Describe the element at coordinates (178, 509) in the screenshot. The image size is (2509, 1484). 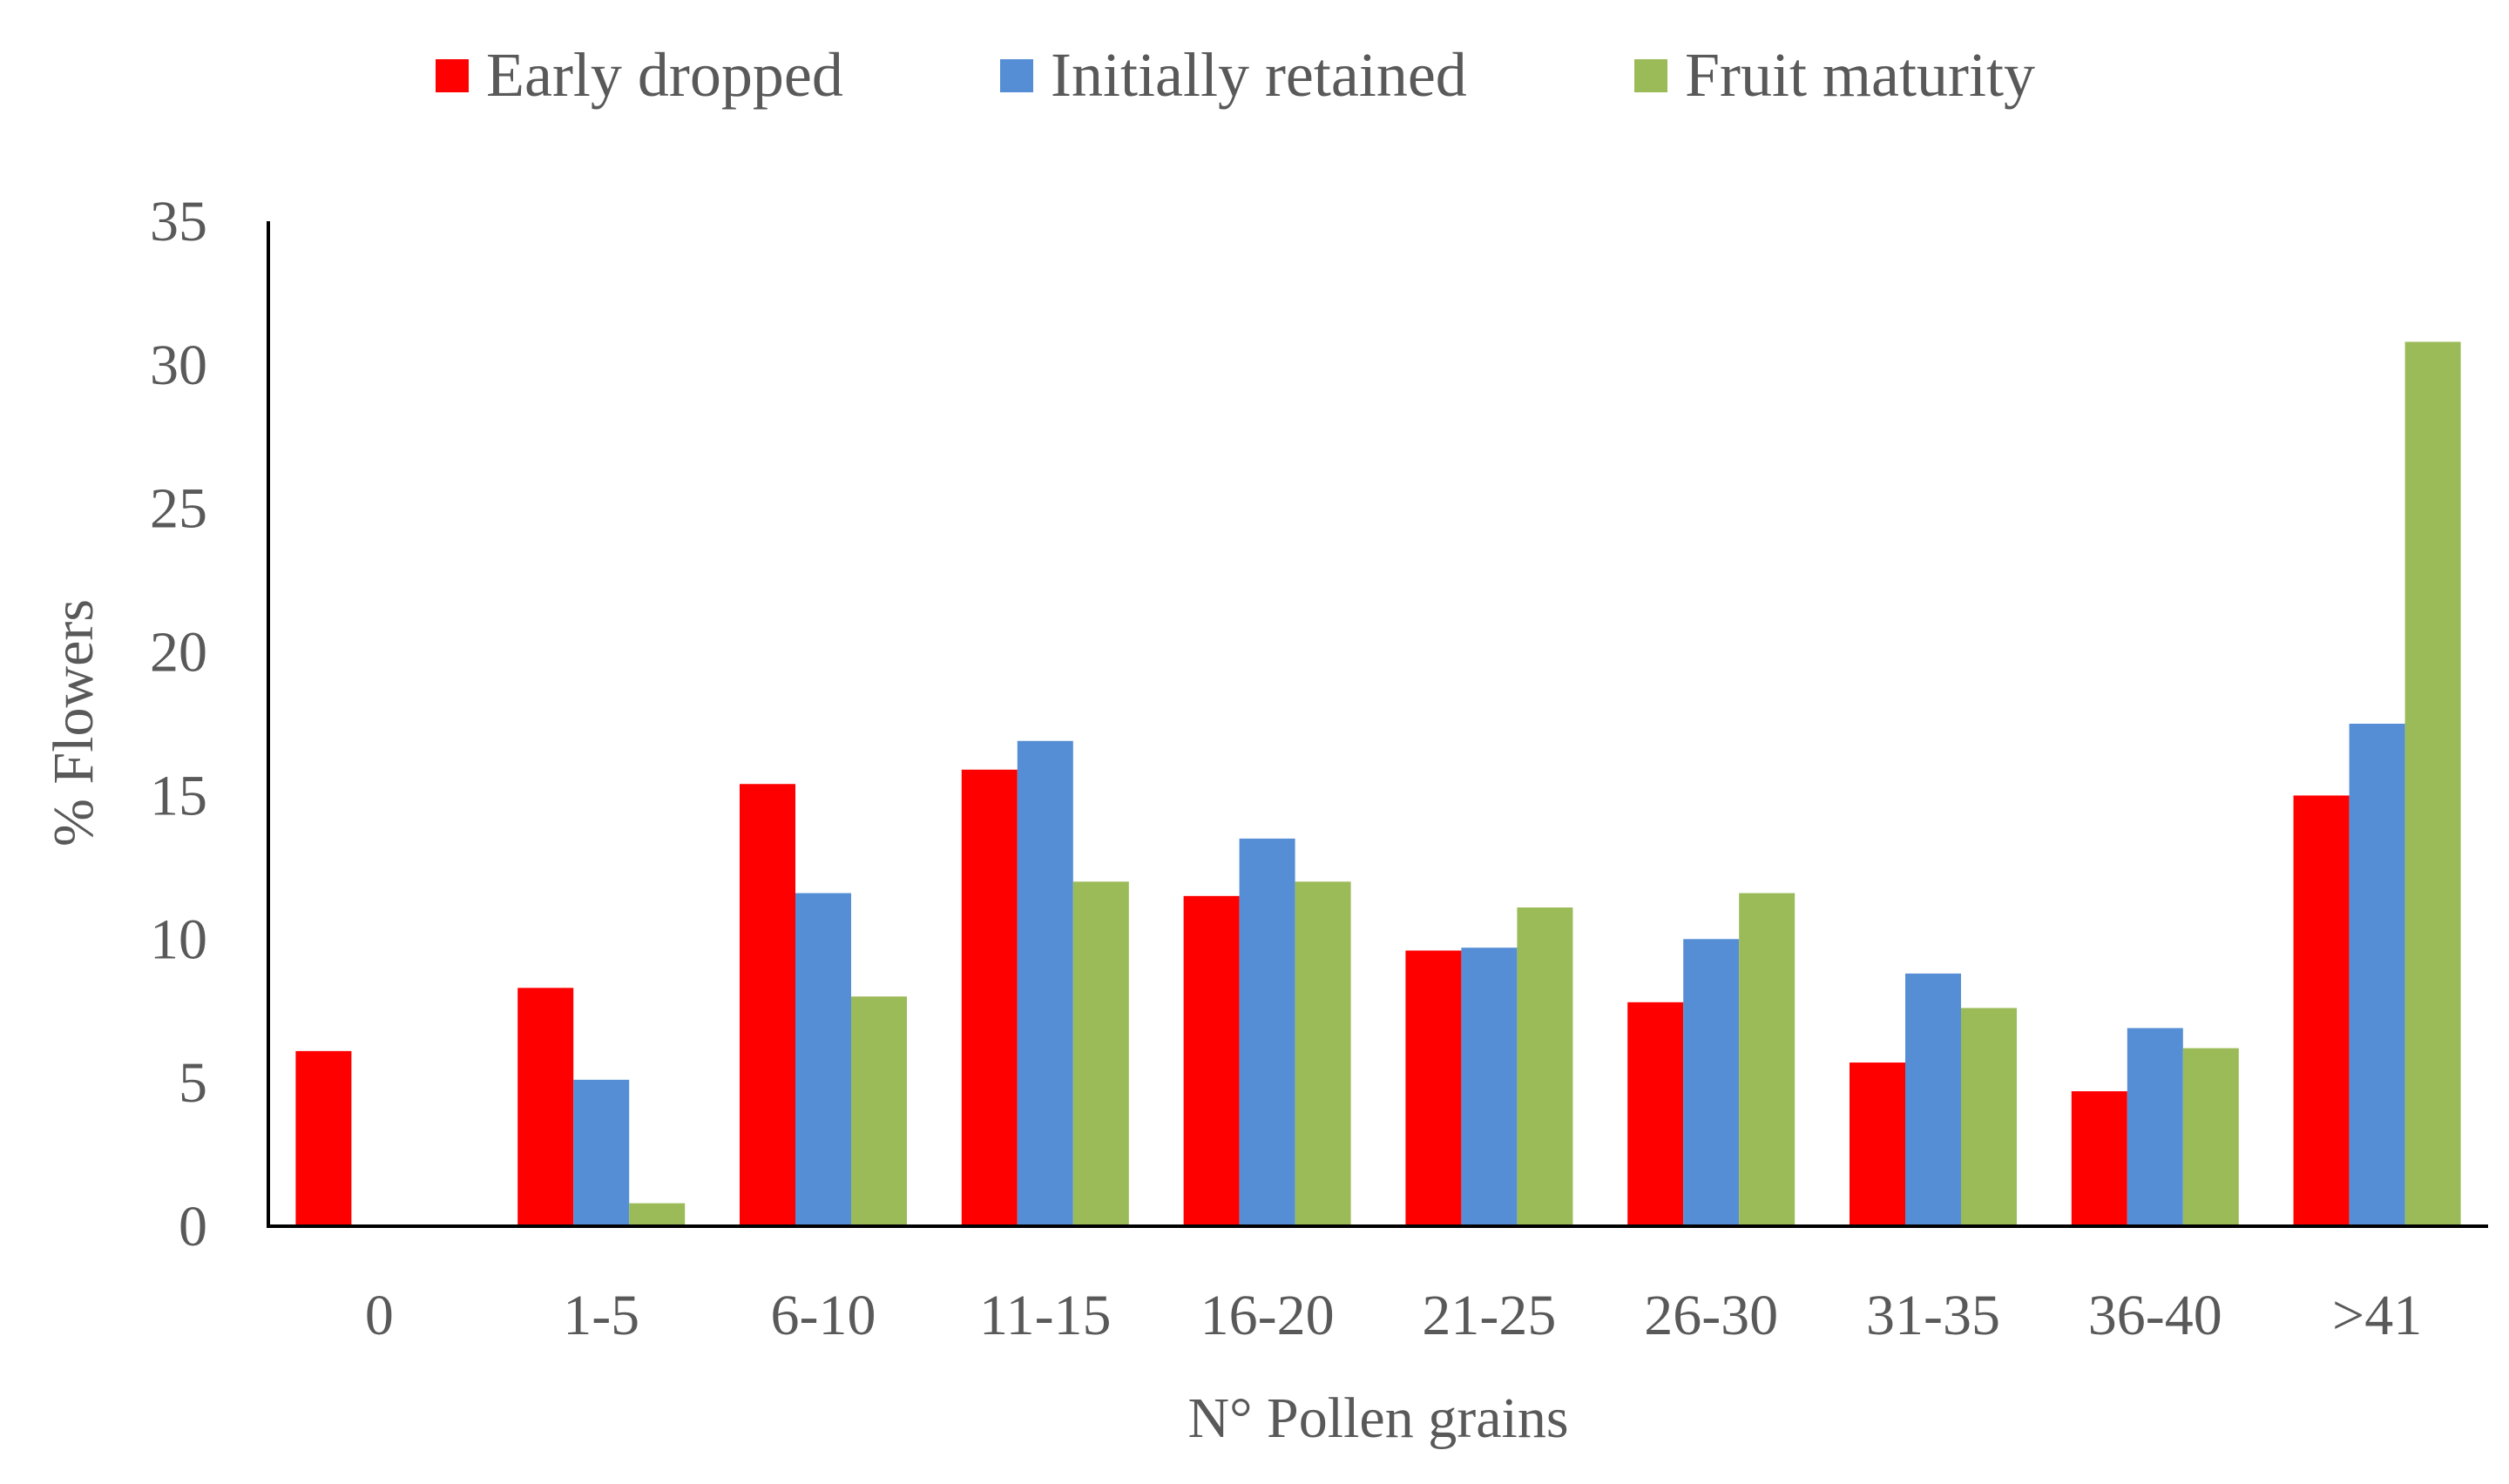
I see `y-tick-label: 25` at that location.